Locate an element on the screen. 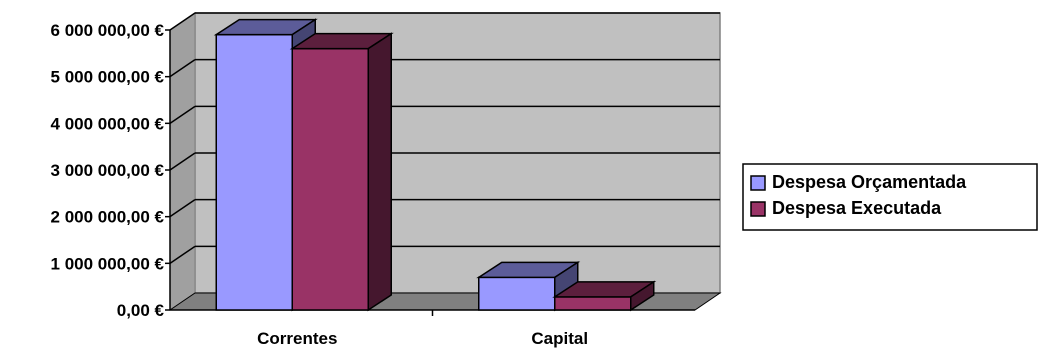 The width and height of the screenshot is (1042, 352). y-tick-label: 5 000 000,00 € is located at coordinates (108, 77).